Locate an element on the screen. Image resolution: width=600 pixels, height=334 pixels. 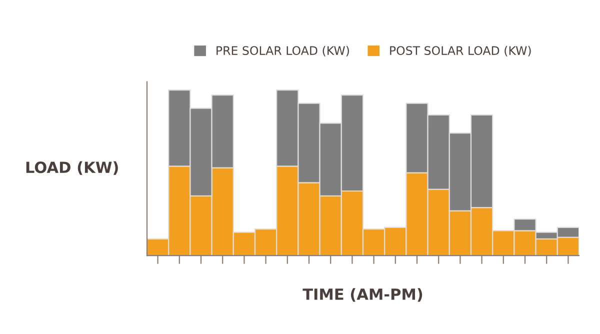
legend-label: PRE SOLAR LOAD (KW) is located at coordinates (282, 51).